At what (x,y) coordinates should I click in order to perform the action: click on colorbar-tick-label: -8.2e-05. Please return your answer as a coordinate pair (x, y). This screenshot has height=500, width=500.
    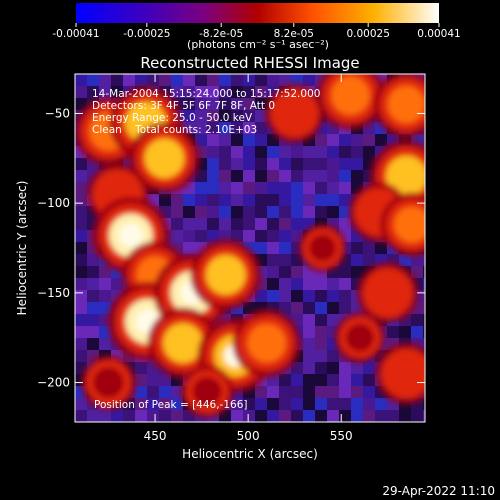
    Looking at the image, I should click on (221, 34).